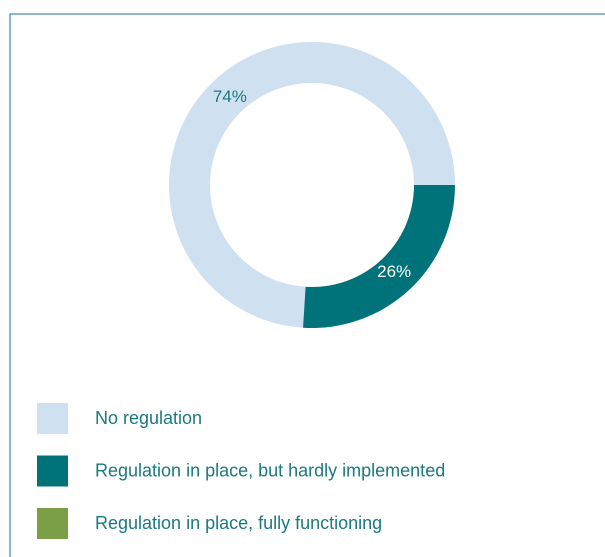 The height and width of the screenshot is (557, 605). What do you see at coordinates (148, 418) in the screenshot?
I see `legend-label: No regulation` at bounding box center [148, 418].